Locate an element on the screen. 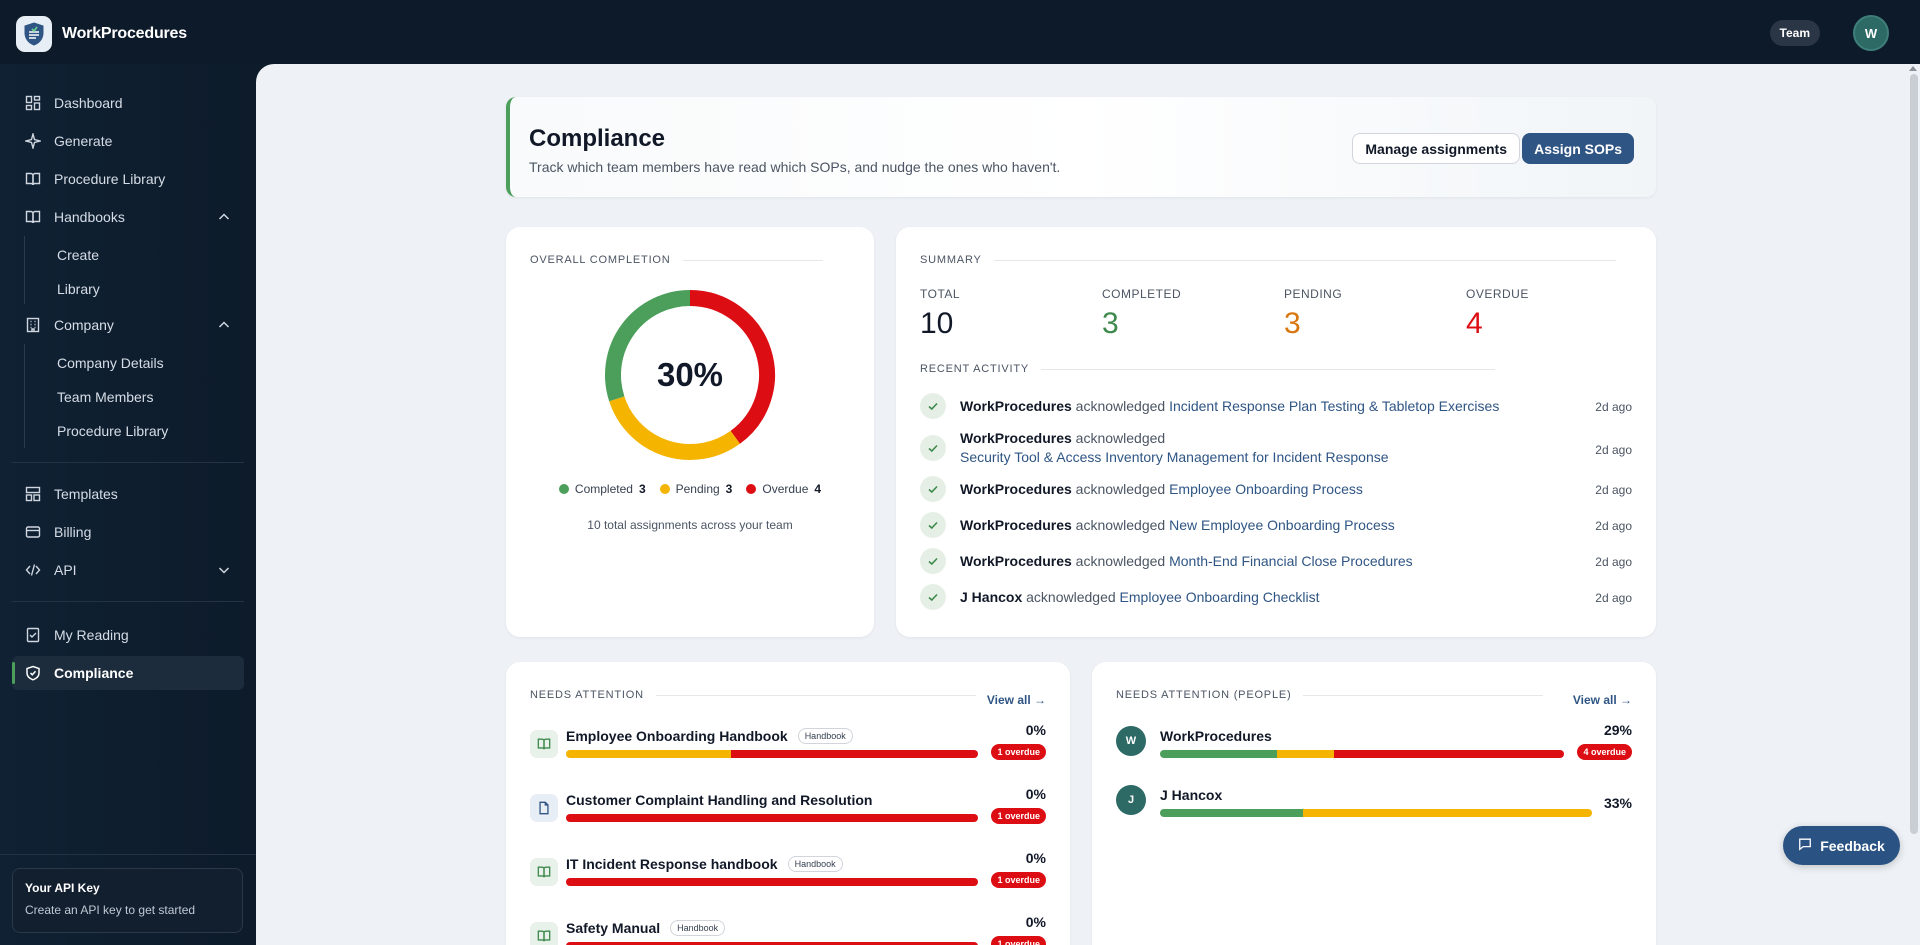  user-avatar: W is located at coordinates (1871, 33).